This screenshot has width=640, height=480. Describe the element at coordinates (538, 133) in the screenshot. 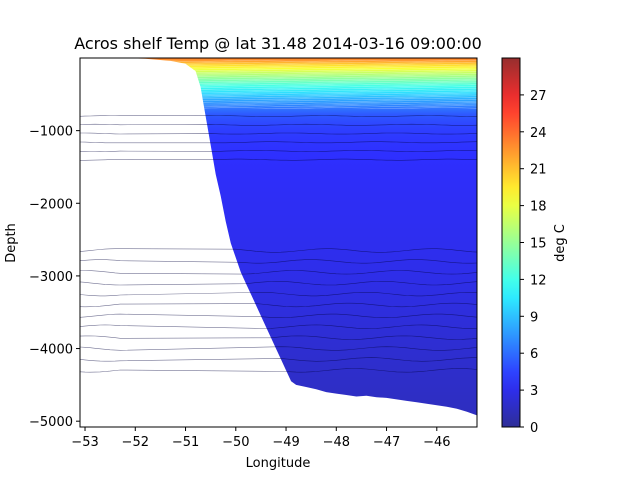

I see `colorbar-tick-label: 24` at that location.